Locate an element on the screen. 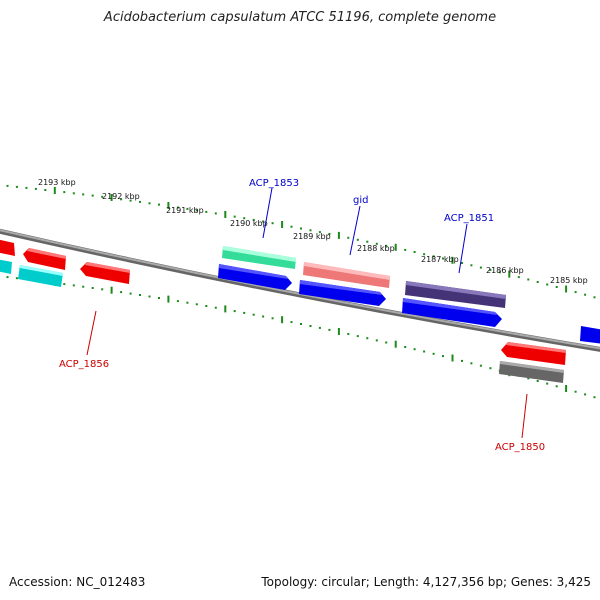 Image resolution: width=600 pixels, height=600 pixels. leader-acp1851 is located at coordinates (463, 248).